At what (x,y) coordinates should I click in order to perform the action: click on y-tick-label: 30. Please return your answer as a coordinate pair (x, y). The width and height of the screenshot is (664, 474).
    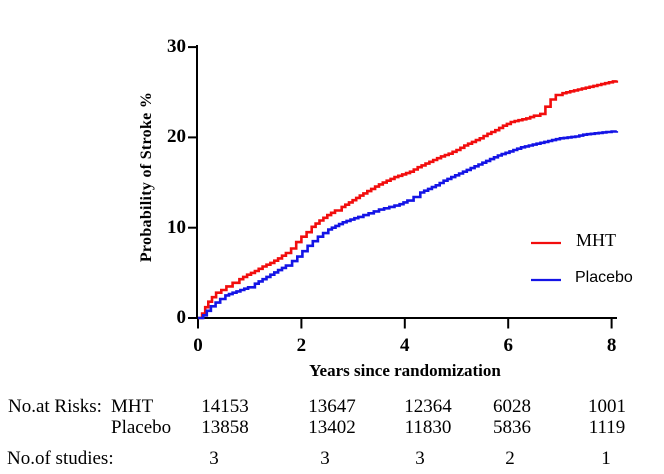
    Looking at the image, I should click on (176, 47).